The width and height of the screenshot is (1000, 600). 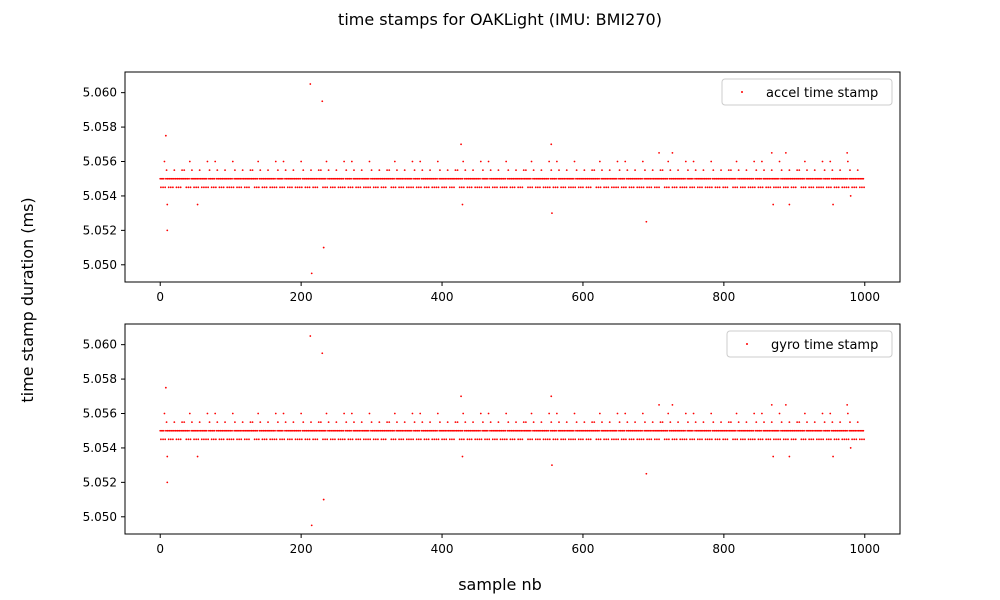 What do you see at coordinates (100, 196) in the screenshot?
I see `y-tick-label: 5.054` at bounding box center [100, 196].